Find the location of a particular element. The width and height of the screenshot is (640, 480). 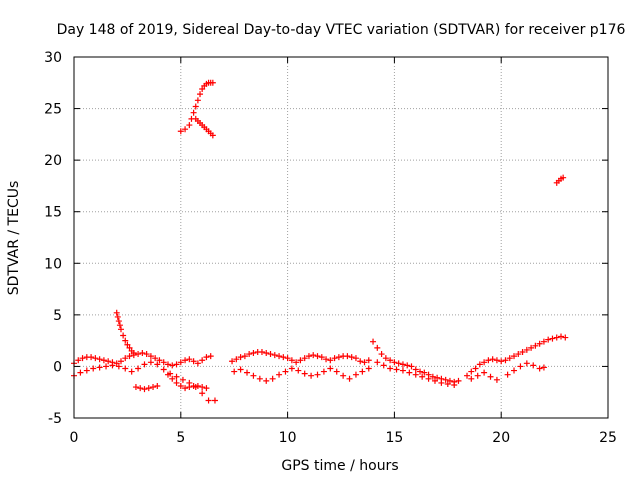

series-dip-segments is located at coordinates (171, 382).